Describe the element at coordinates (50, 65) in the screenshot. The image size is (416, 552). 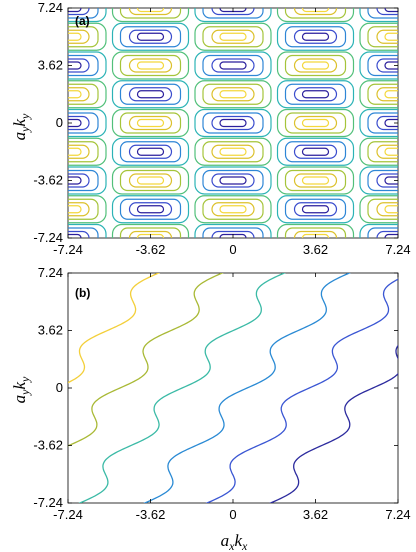
I see `panel-a-ytick-label: 3.62` at that location.